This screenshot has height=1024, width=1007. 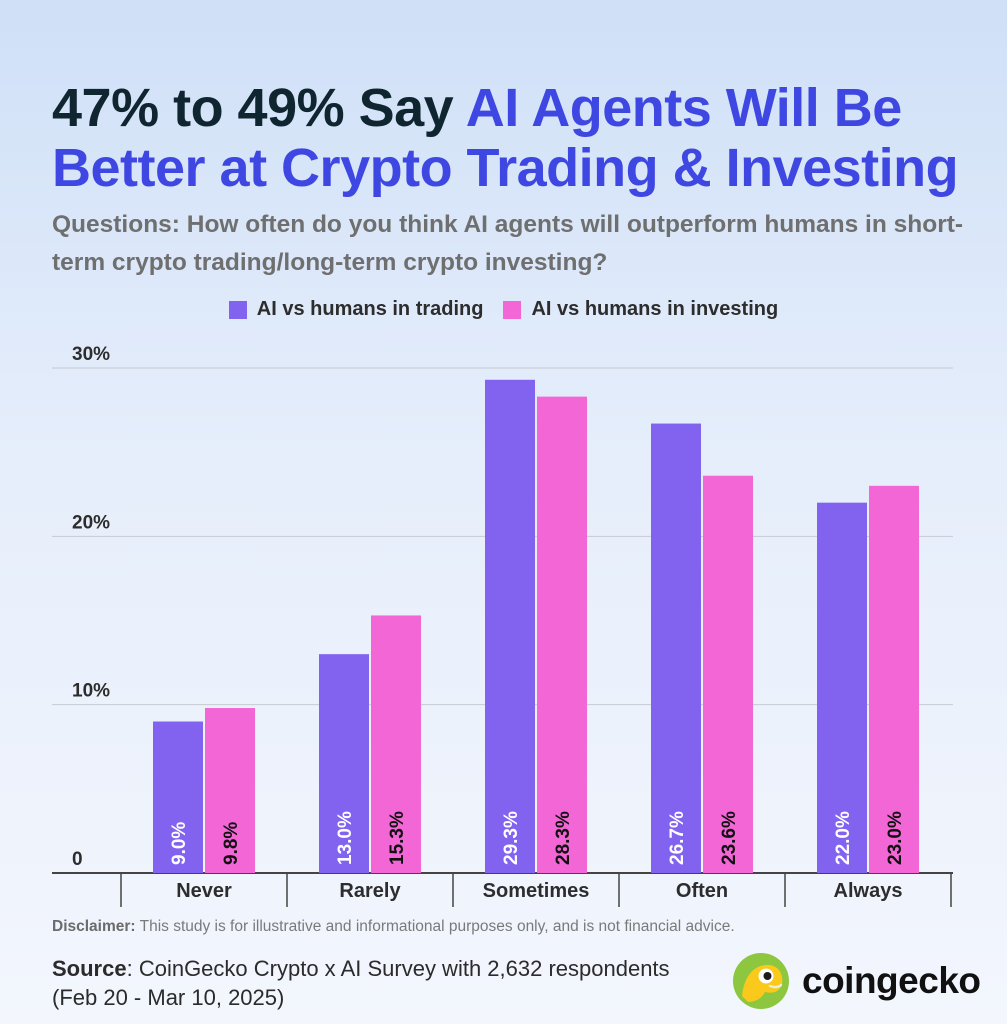 I want to click on bar-sometimes-investing, so click(x=562, y=634).